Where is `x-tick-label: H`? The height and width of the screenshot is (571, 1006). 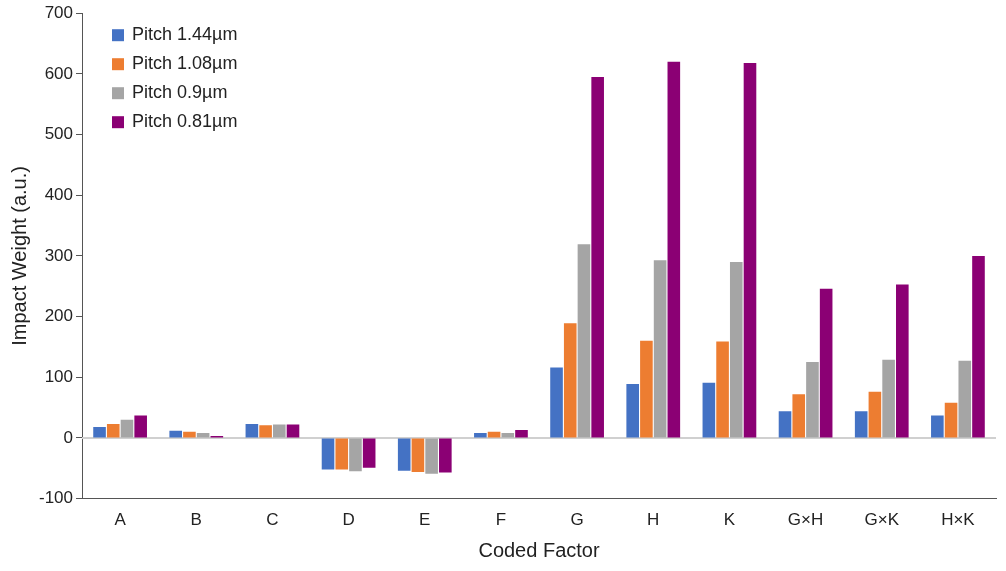 x-tick-label: H is located at coordinates (653, 520).